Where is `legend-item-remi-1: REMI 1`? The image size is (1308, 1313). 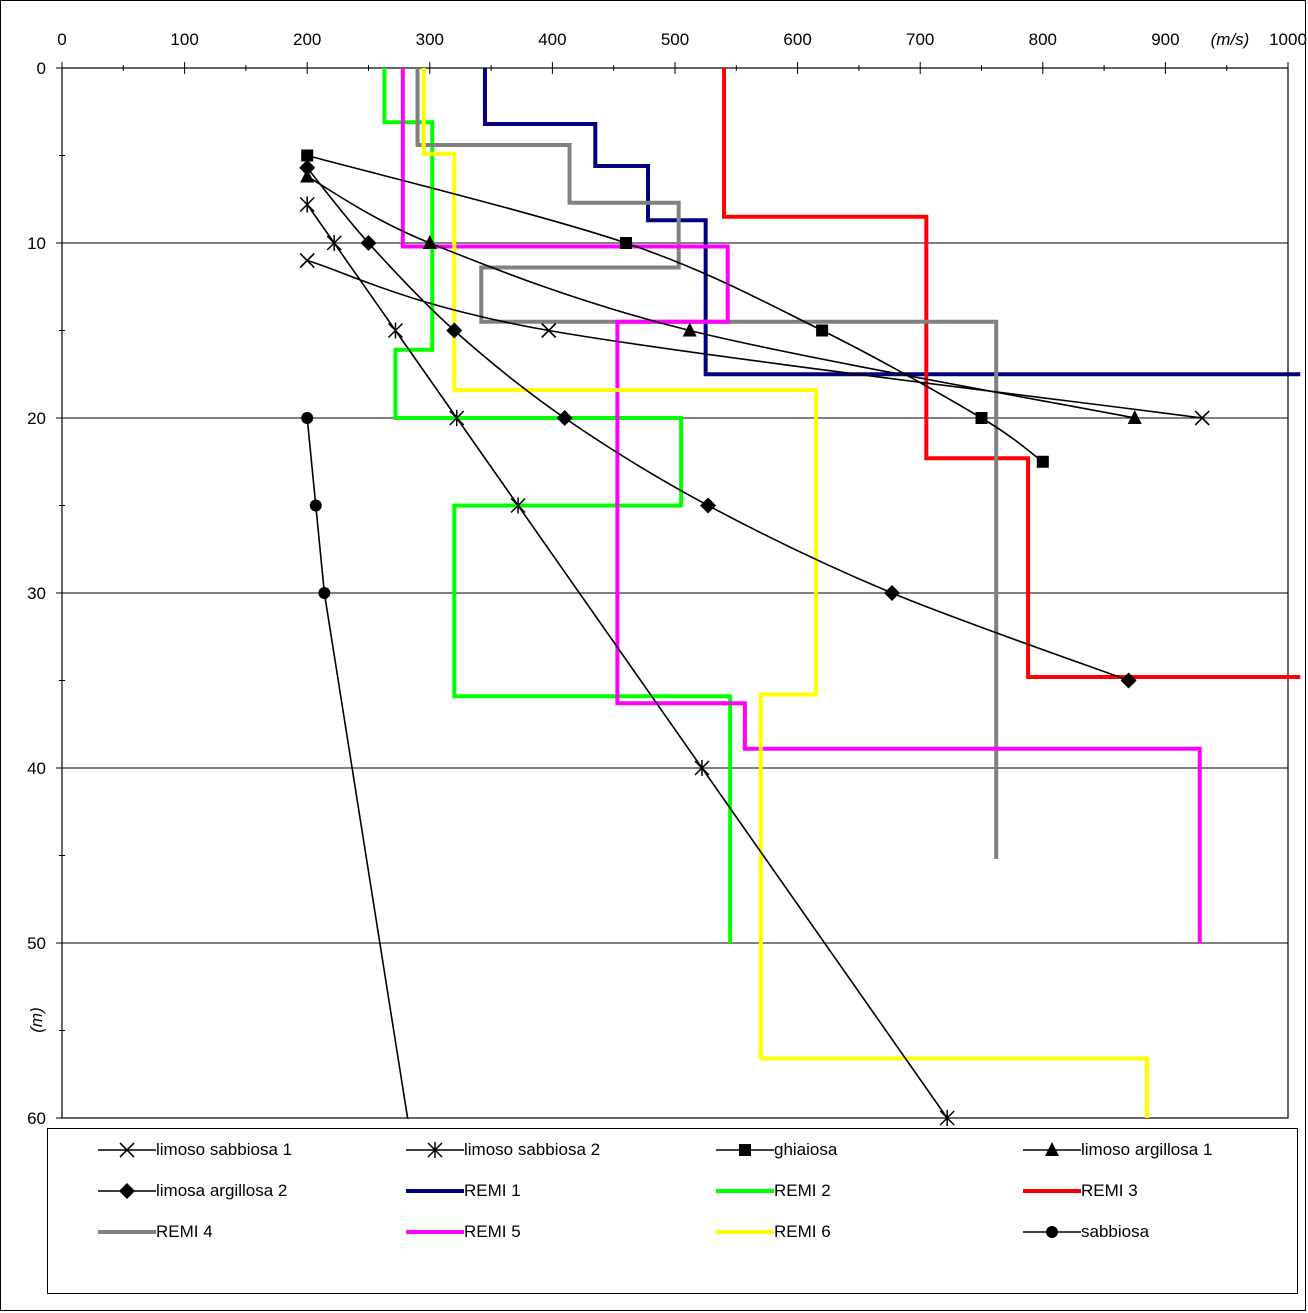
legend-item-remi-1: REMI 1 is located at coordinates (463, 1191).